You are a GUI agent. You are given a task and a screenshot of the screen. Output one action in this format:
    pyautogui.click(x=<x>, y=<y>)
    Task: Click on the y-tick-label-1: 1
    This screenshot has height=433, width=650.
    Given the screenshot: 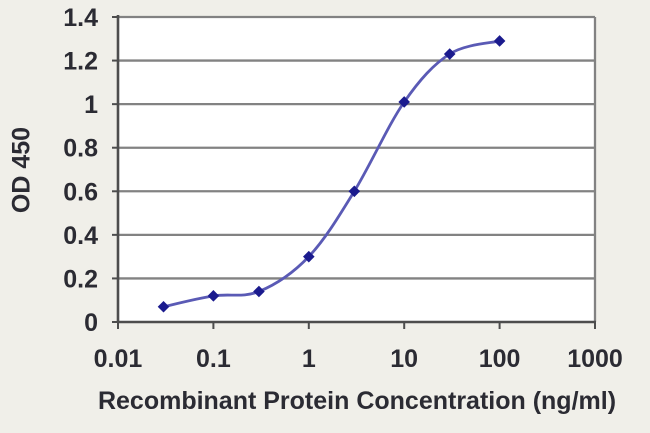 What is the action you would take?
    pyautogui.click(x=91, y=105)
    